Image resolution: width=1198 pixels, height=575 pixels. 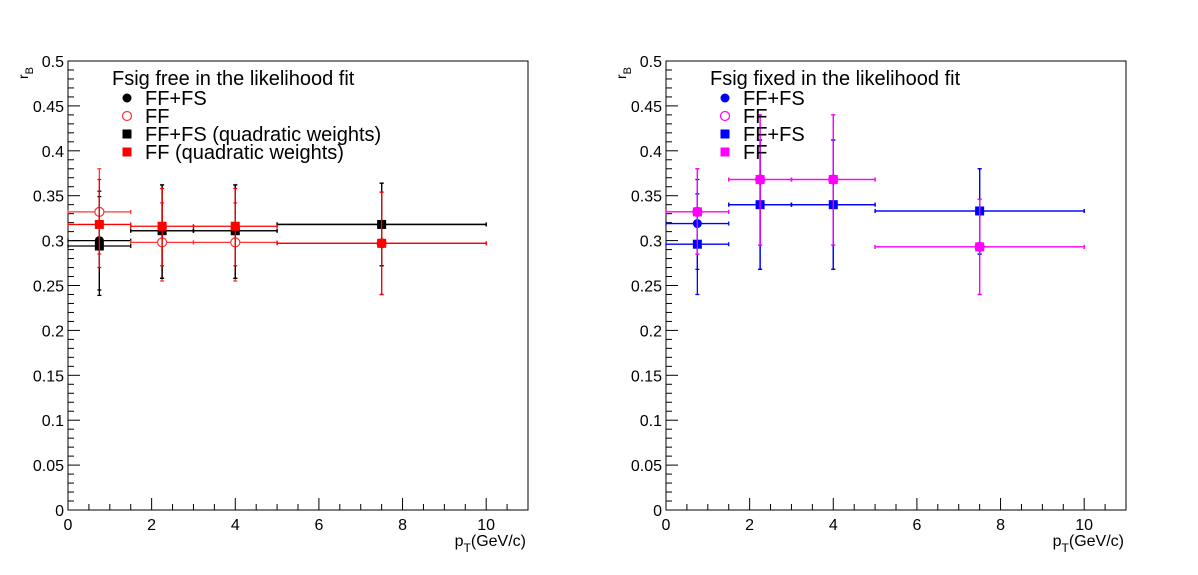 I want to click on legend-entry-label: FF+FS (quadratic weights), so click(x=263, y=135).